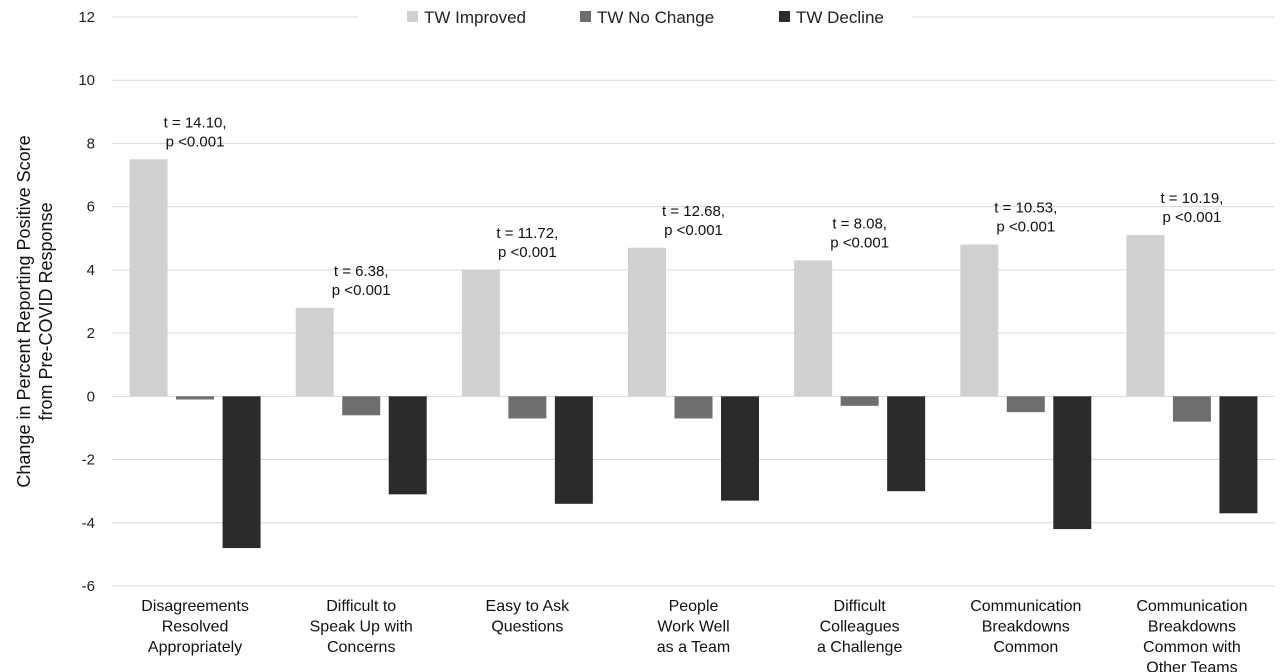  I want to click on x-category-label: Disagreements Resolved Appropriately, so click(195, 627).